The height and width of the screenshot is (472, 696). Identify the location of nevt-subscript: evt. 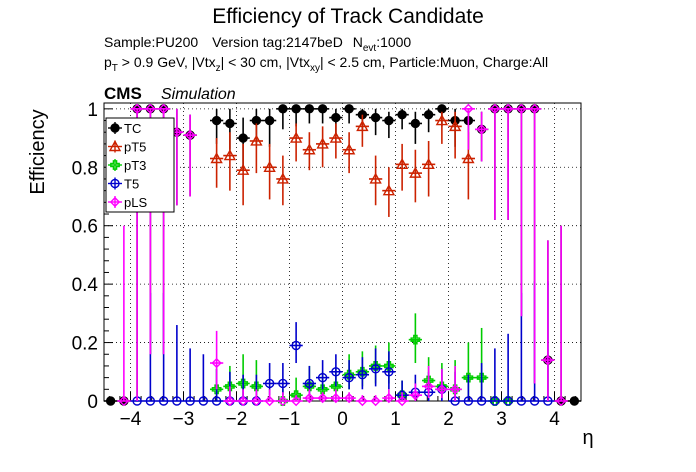
(370, 48).